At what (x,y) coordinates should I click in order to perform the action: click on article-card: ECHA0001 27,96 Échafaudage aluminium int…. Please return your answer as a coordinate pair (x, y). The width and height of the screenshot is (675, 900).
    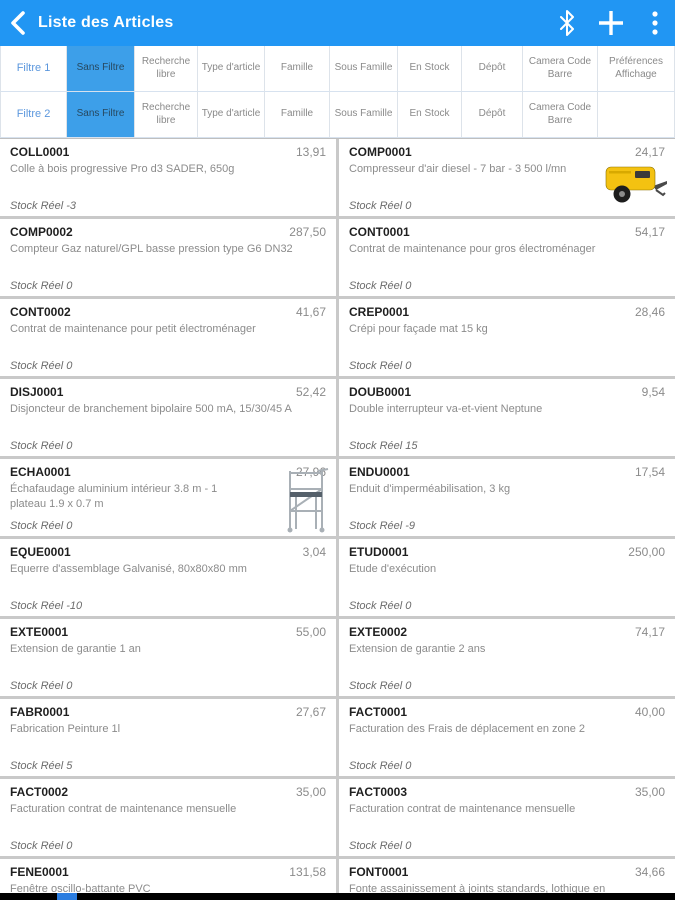
    Looking at the image, I should click on (168, 497).